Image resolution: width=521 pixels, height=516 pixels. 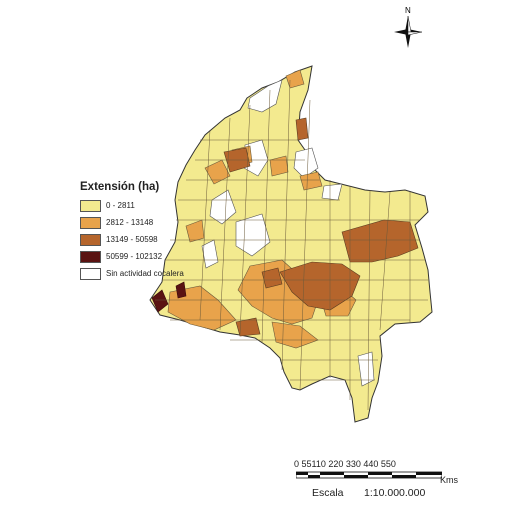 I want to click on scale-ratio: 1:10.000.000, so click(x=395, y=493).